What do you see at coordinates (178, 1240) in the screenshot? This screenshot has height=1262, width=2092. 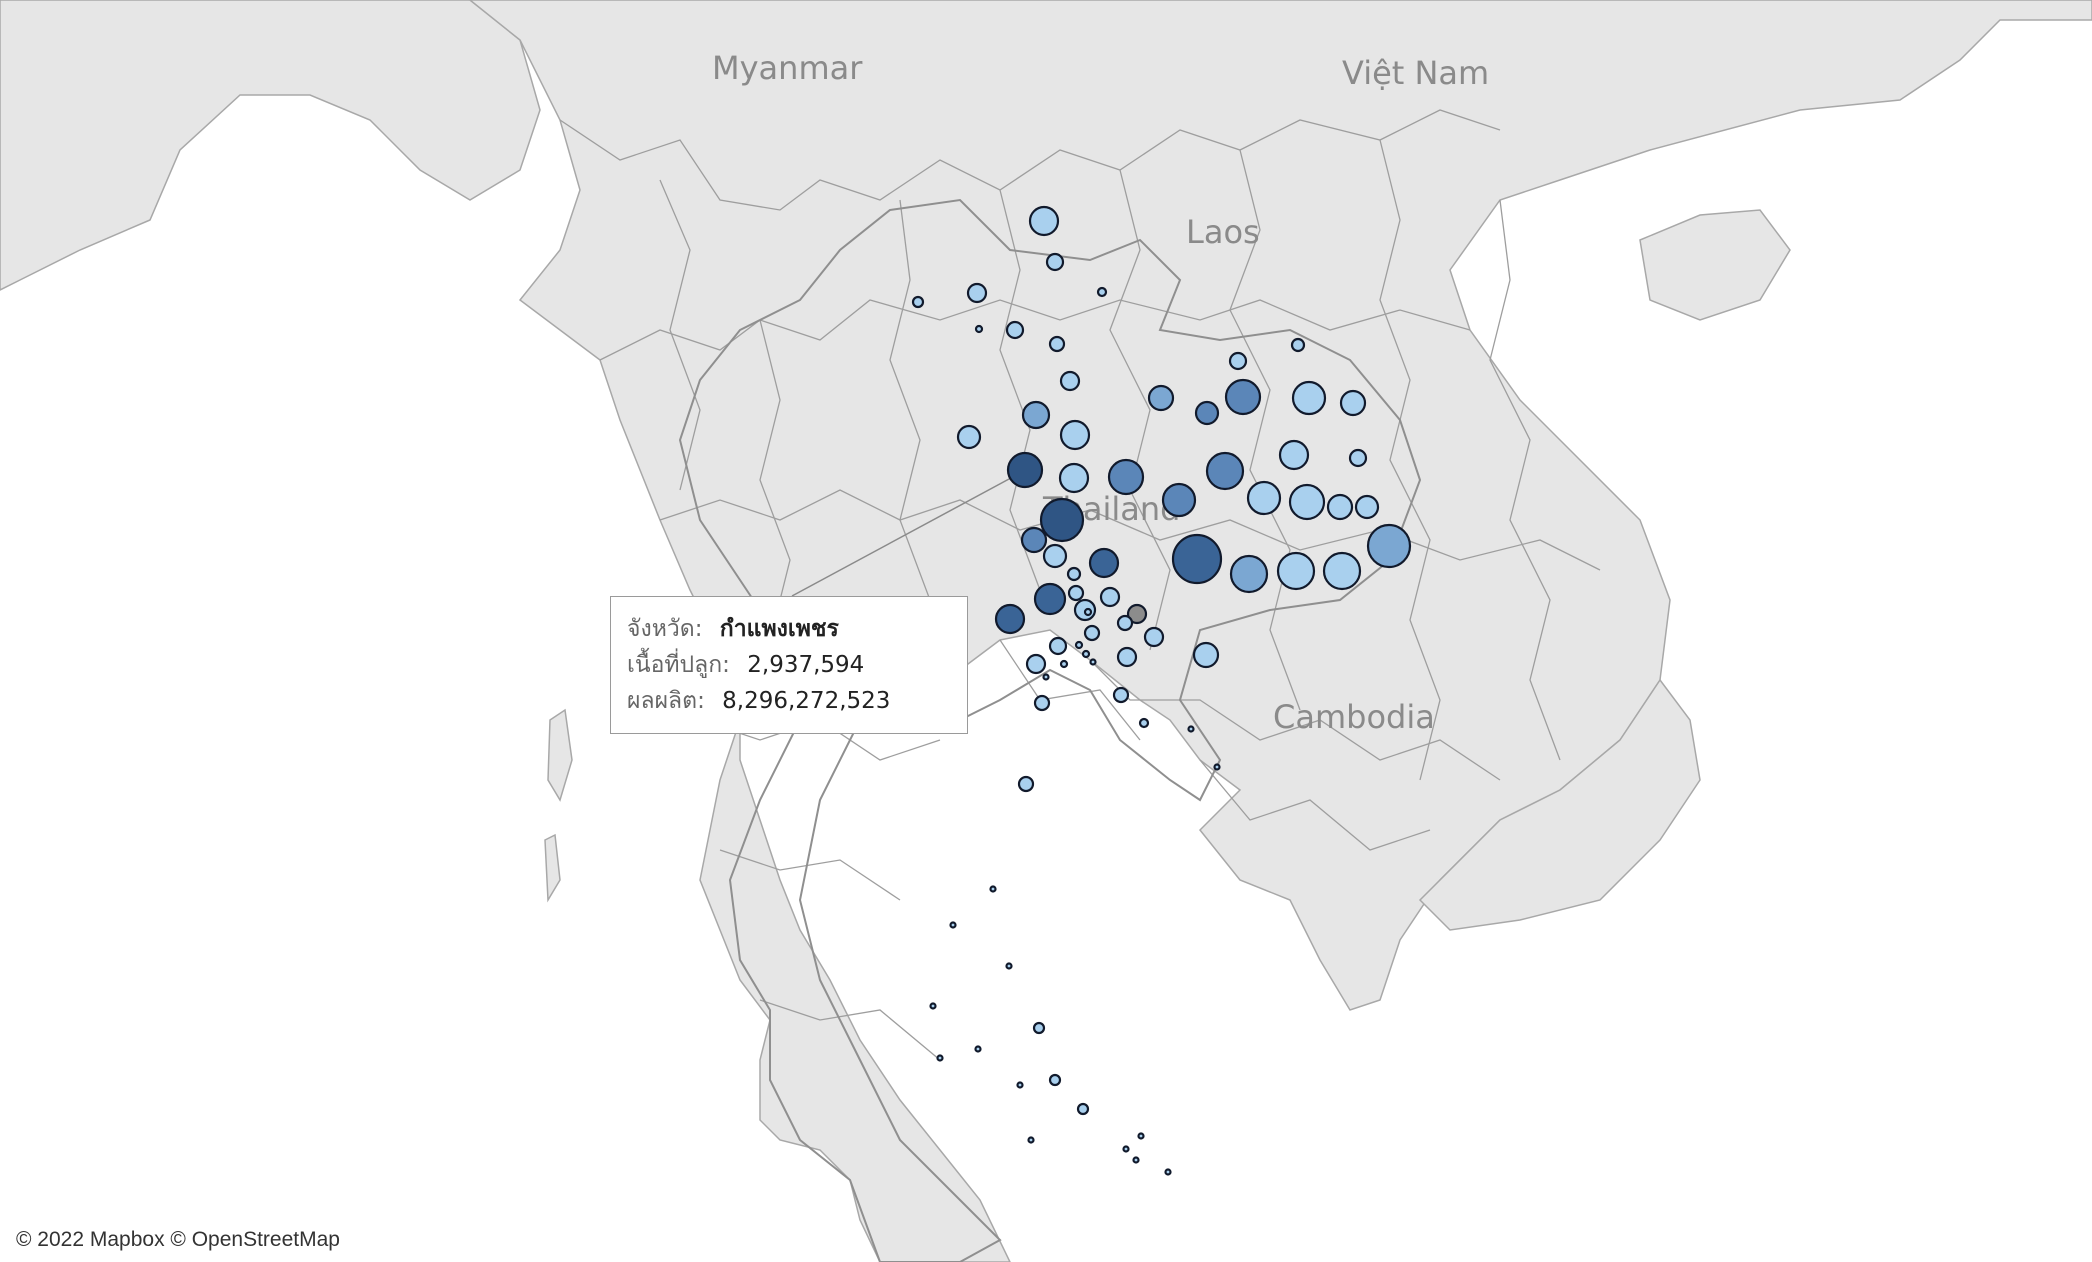 I see `map-attribution: © 2022 Mapbox © OpenStreetMap` at bounding box center [178, 1240].